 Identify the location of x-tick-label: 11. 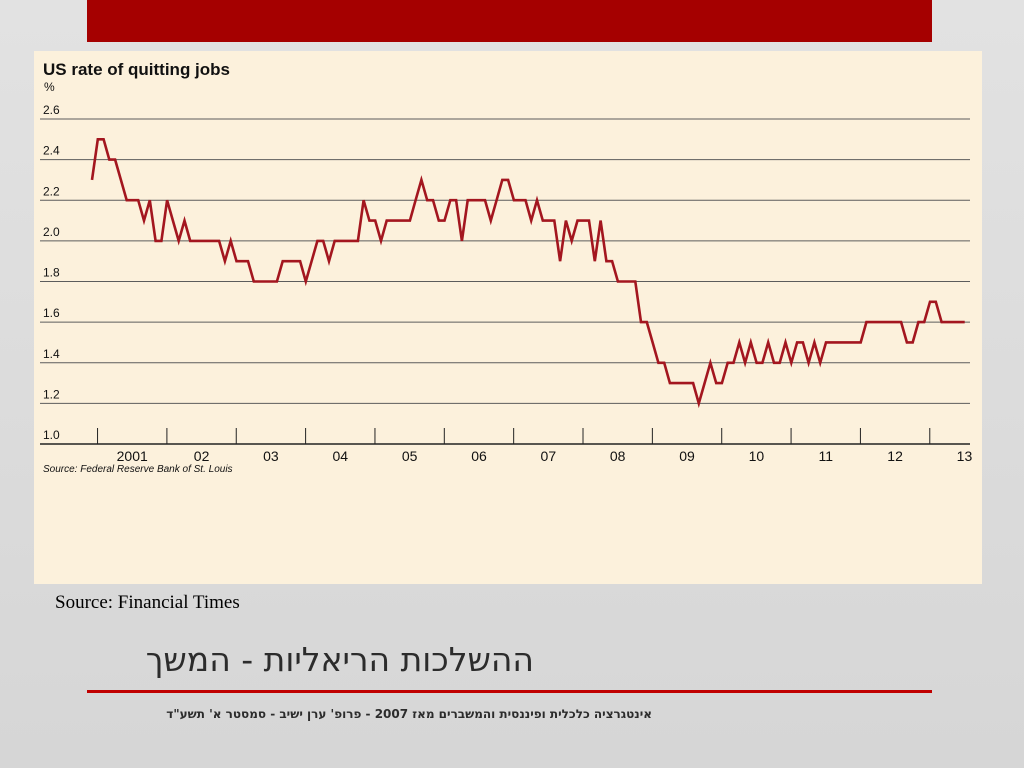
(825, 456).